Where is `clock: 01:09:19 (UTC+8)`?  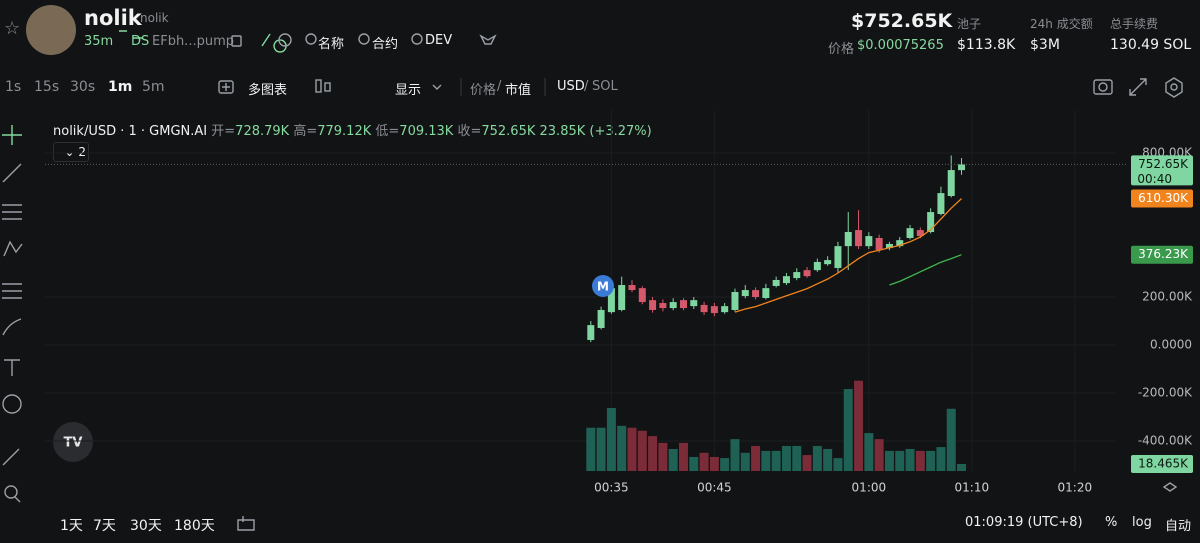
clock: 01:09:19 (UTC+8) is located at coordinates (1024, 522).